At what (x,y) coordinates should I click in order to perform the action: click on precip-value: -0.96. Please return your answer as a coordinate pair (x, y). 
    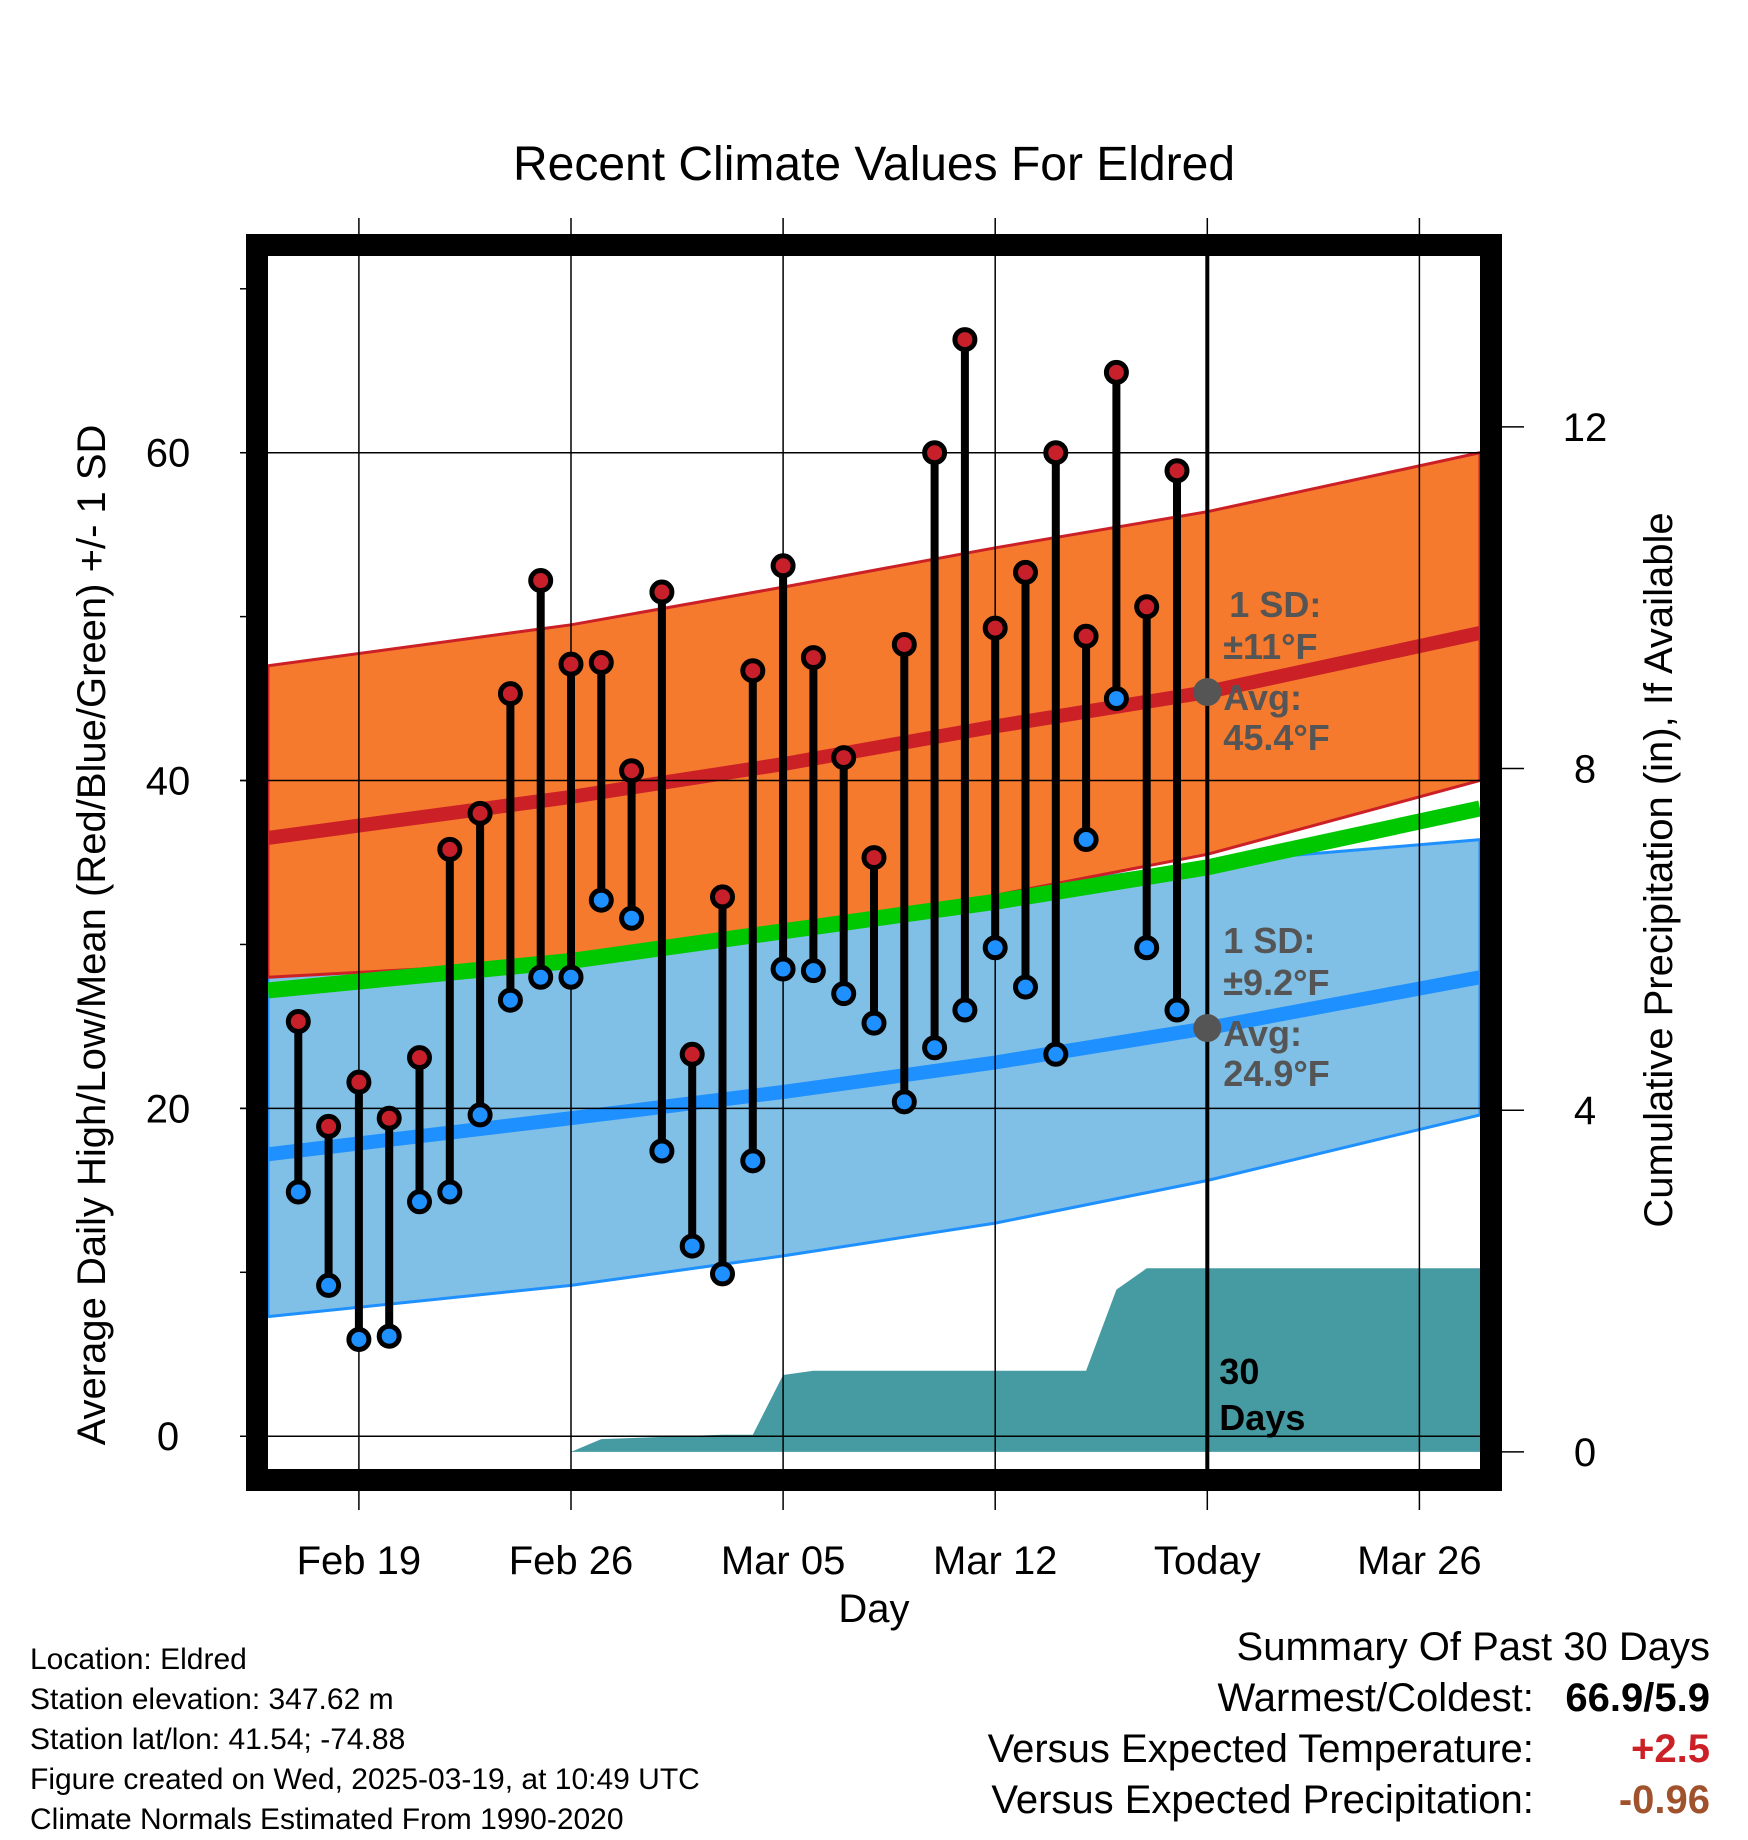
    Looking at the image, I should click on (1664, 1800).